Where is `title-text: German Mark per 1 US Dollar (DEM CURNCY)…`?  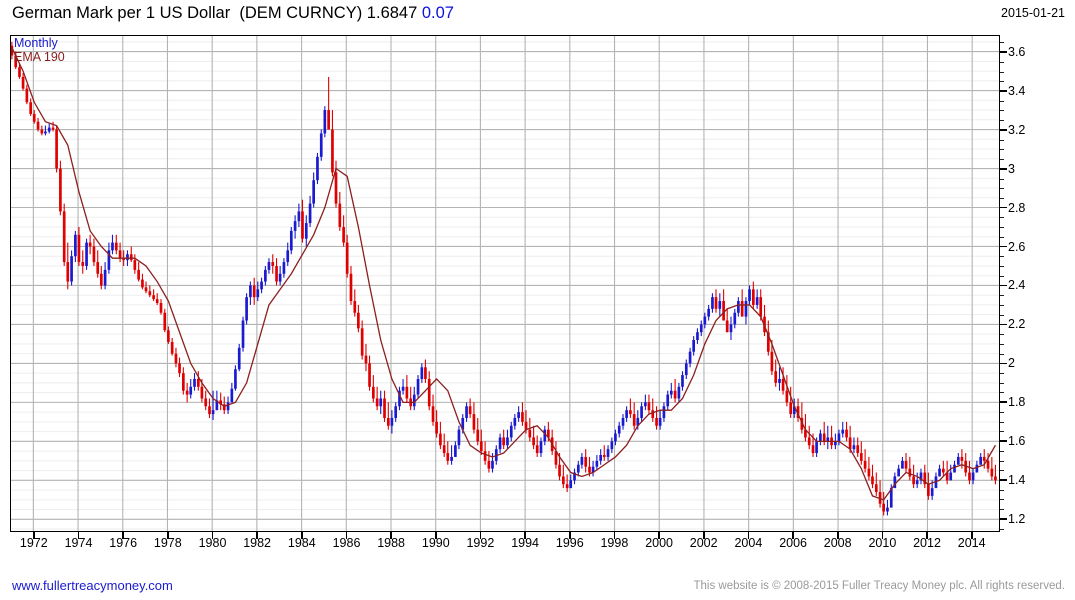 title-text: German Mark per 1 US Dollar (DEM CURNCY)… is located at coordinates (217, 13).